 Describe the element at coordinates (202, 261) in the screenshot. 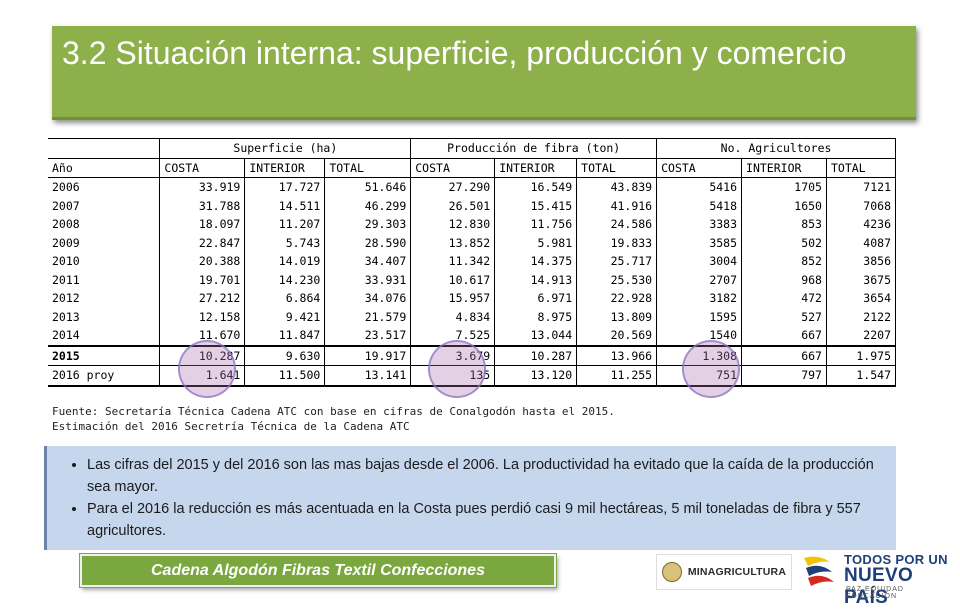

I see `value-cell: 20.388` at that location.